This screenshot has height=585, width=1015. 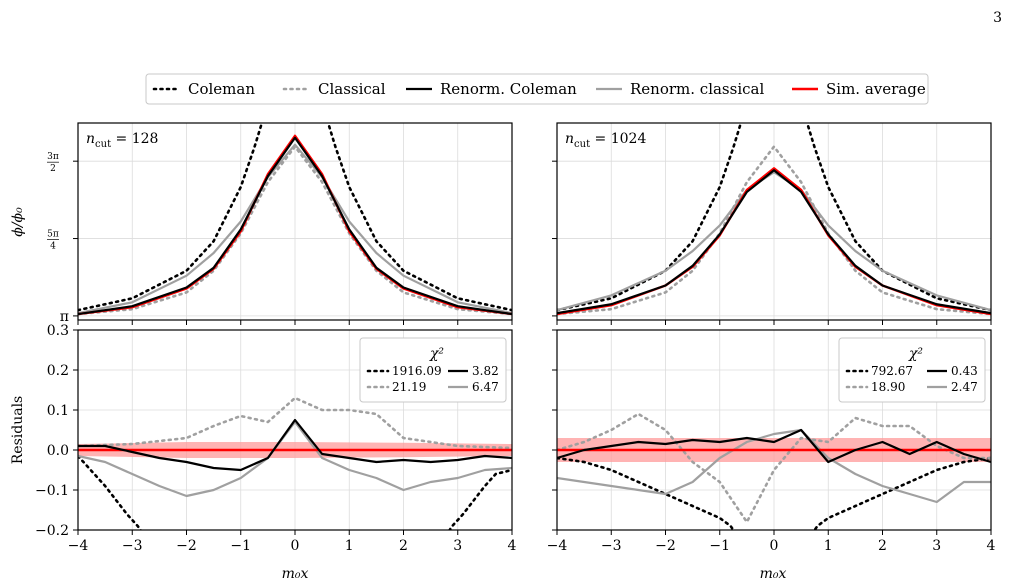 What do you see at coordinates (58, 371) in the screenshot?
I see `y-tick-label: 0.2` at bounding box center [58, 371].